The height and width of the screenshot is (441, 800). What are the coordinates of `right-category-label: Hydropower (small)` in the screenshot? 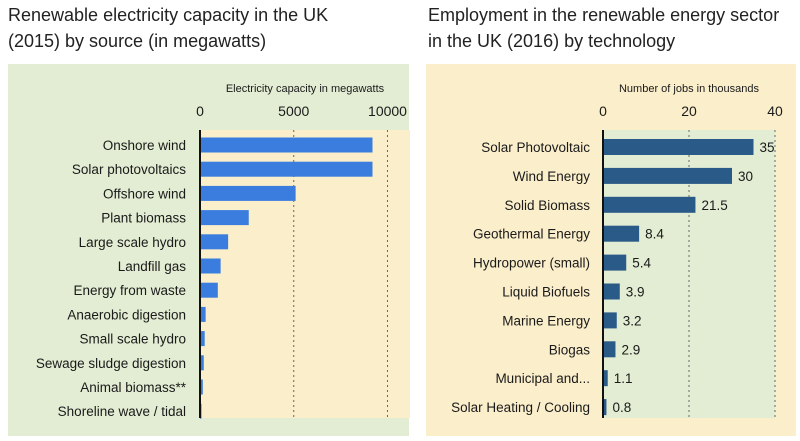 It's located at (531, 263).